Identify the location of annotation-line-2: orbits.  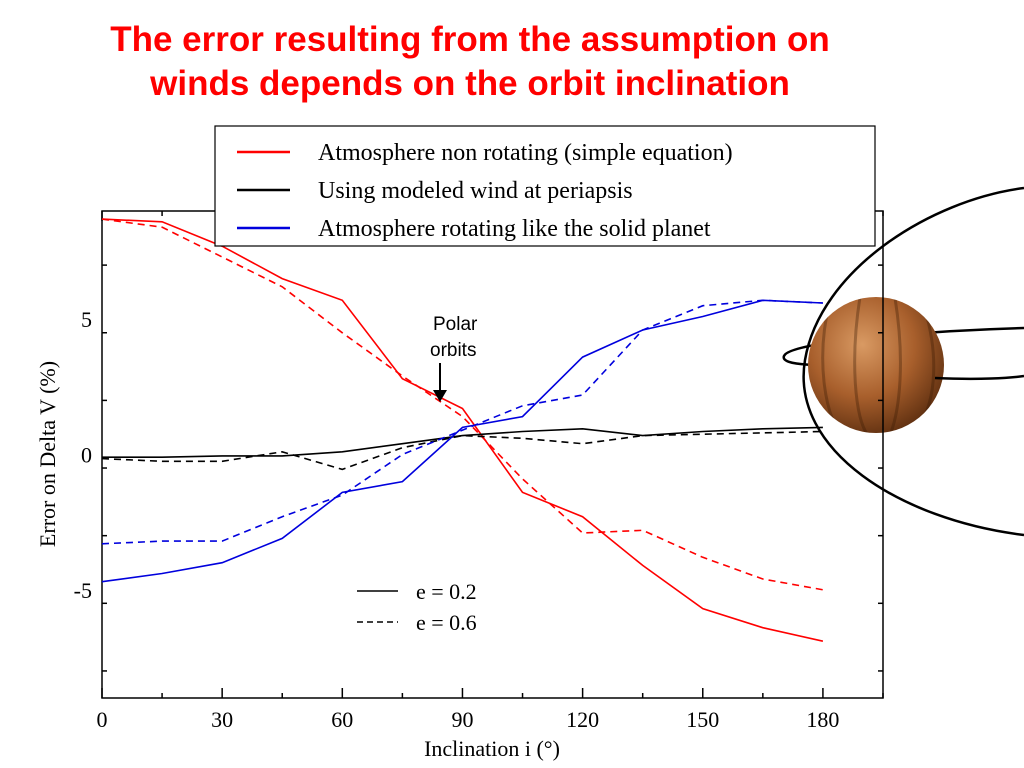
(453, 350).